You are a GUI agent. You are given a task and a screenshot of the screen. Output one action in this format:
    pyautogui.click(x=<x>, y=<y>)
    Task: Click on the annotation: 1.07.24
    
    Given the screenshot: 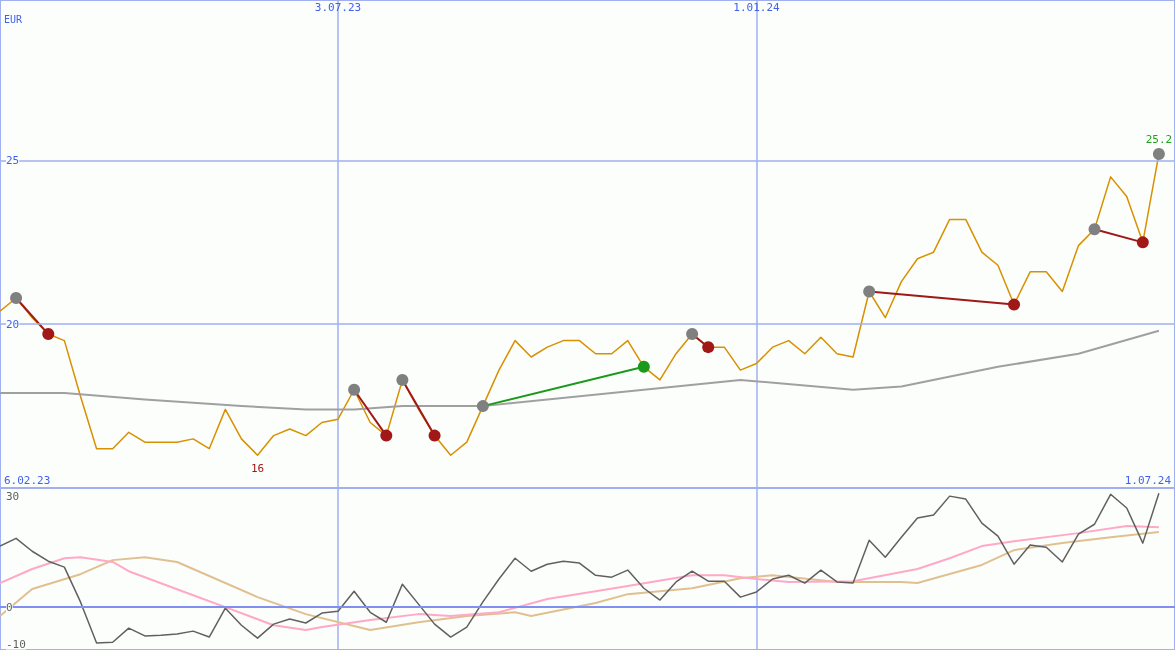 What is the action you would take?
    pyautogui.click(x=1148, y=480)
    